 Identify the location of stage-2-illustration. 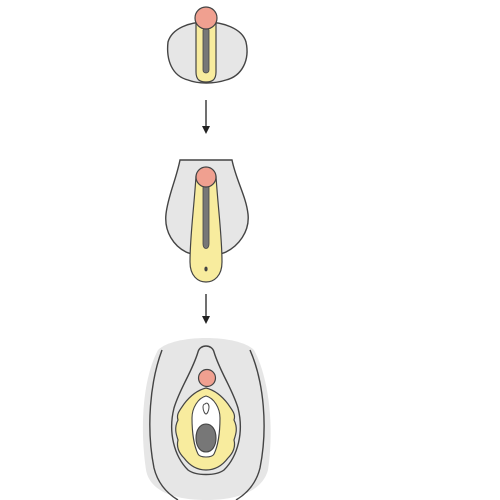
(207, 221).